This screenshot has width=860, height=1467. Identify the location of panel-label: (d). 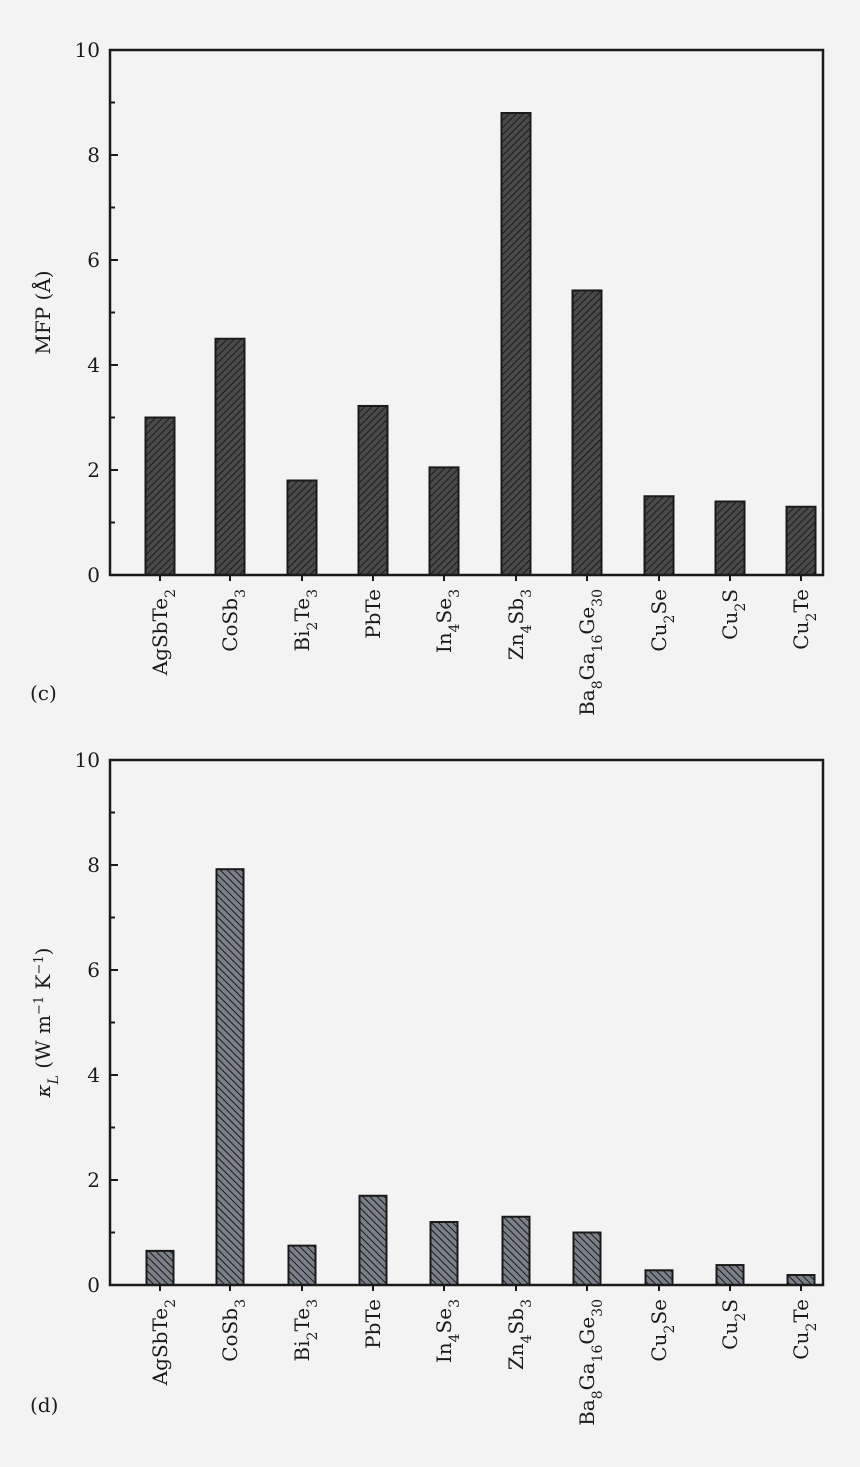
(44, 1405).